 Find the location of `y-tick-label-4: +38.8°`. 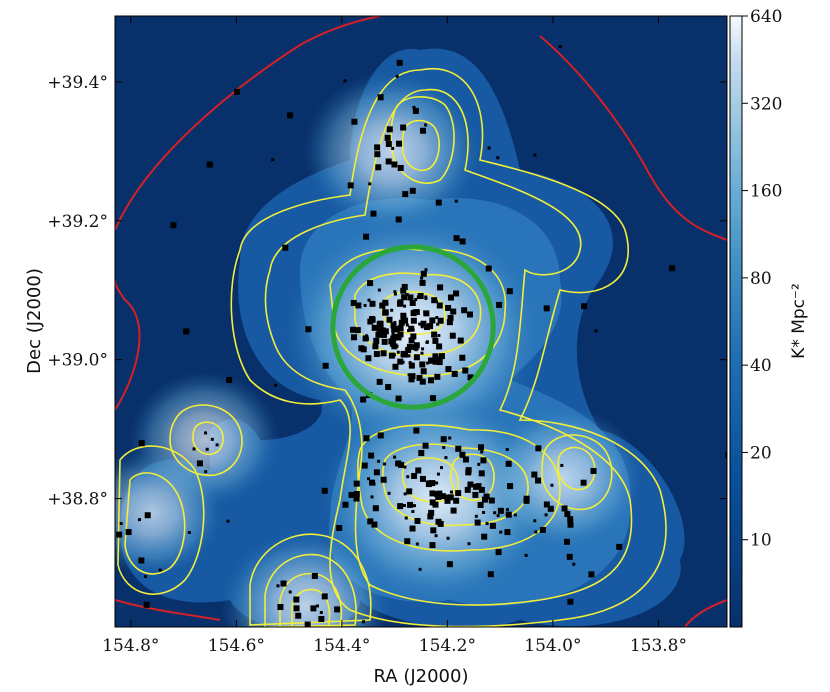

y-tick-label-4: +38.8° is located at coordinates (77, 500).